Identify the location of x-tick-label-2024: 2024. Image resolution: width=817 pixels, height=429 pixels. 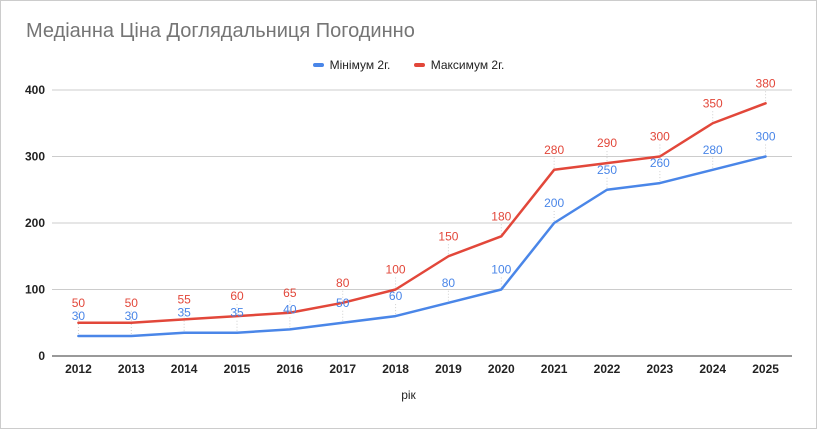
(712, 369).